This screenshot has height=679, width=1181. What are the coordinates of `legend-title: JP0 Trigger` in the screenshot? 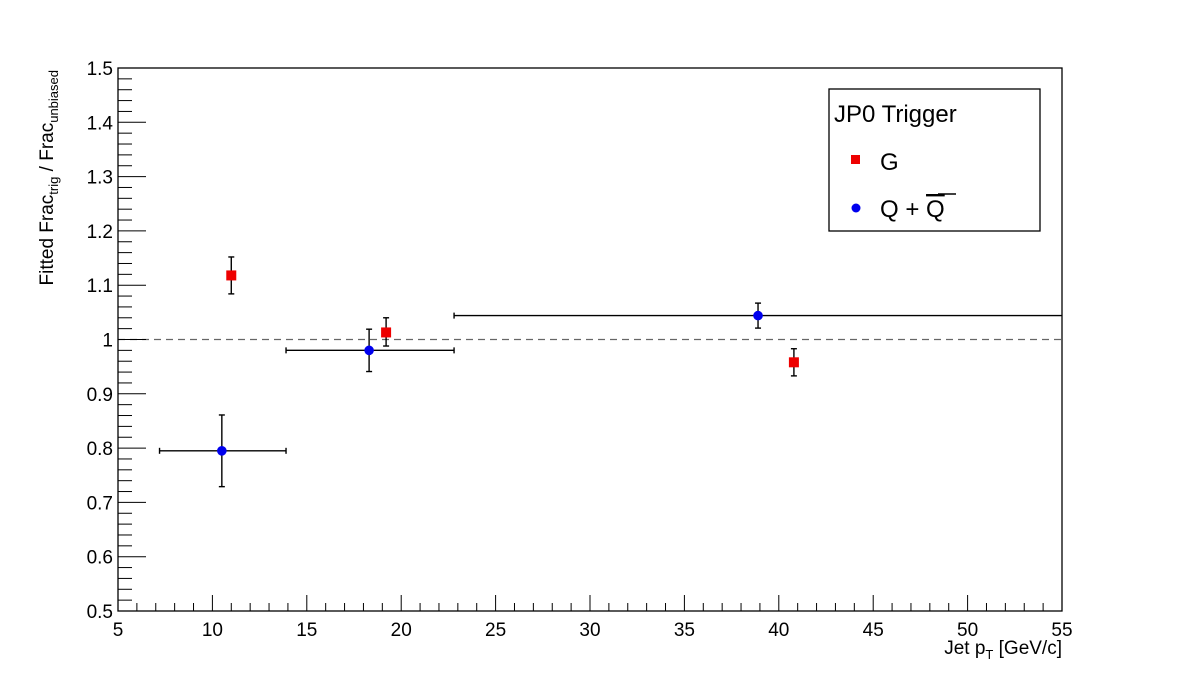 It's located at (895, 114).